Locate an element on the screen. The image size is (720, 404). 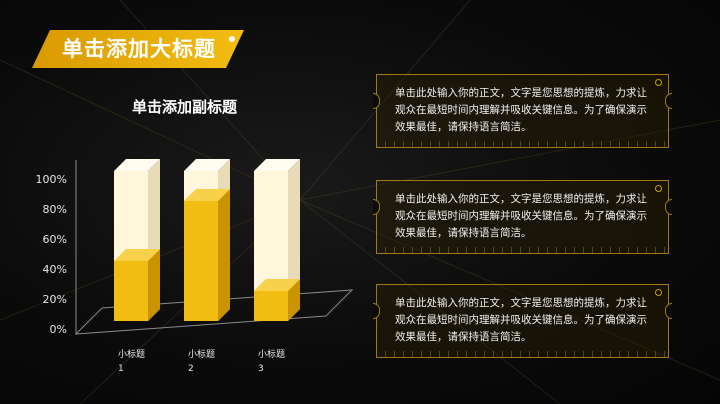
x-tick-label: 2 is located at coordinates (191, 369).